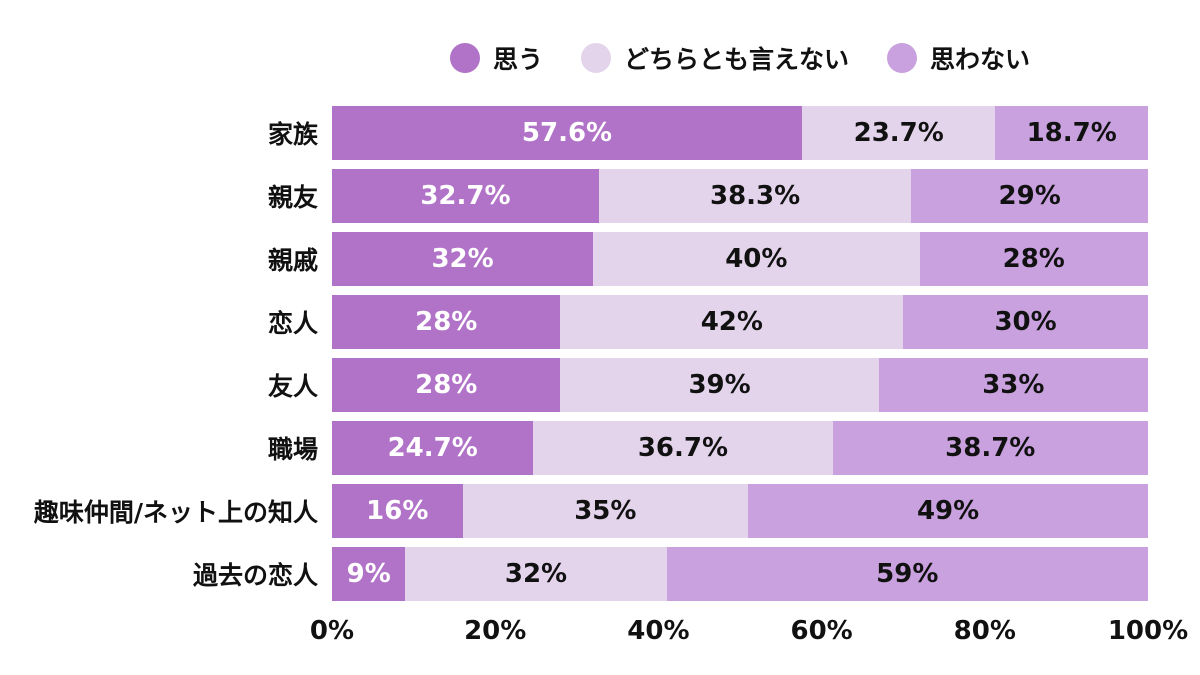 The width and height of the screenshot is (1200, 675). What do you see at coordinates (749, 631) in the screenshot?
I see `x-axis: 0% 20% 40% 60% 80% 100%` at bounding box center [749, 631].